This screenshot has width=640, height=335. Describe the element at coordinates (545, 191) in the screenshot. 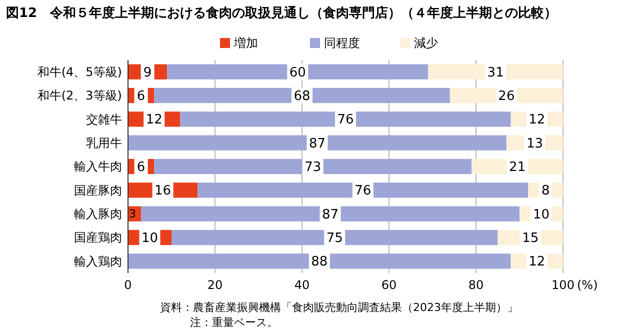

I see `data-label: 8` at that location.